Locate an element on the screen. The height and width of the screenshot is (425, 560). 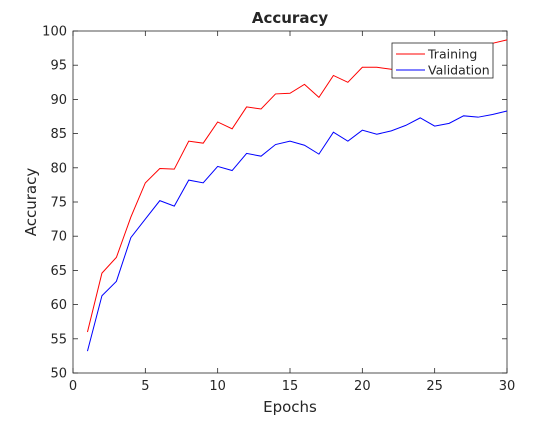
legend-box is located at coordinates (442, 60).